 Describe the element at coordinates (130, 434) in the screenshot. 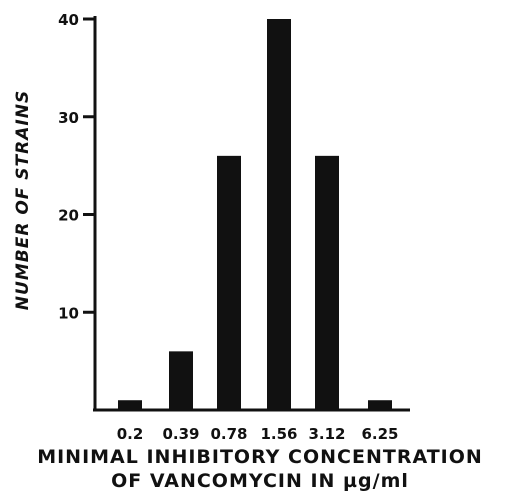

I see `x-tick-label: 0.2` at that location.